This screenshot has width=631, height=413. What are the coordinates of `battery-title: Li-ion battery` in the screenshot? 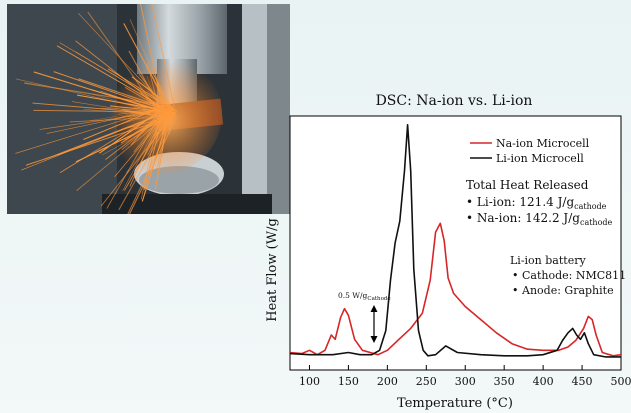 It's located at (548, 260).